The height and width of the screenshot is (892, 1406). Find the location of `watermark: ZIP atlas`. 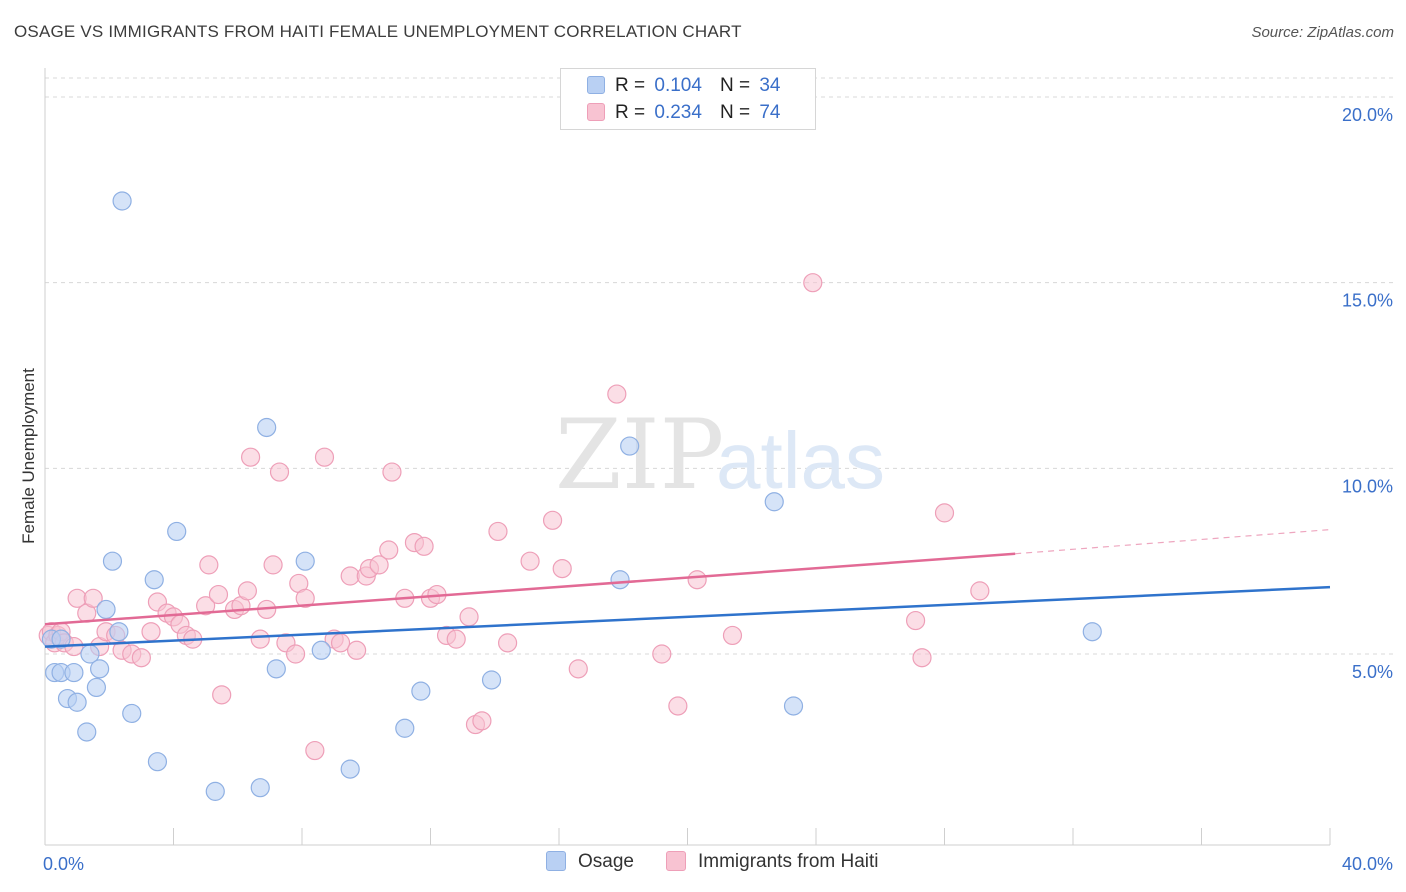

watermark: ZIP atlas is located at coordinates (720, 455).